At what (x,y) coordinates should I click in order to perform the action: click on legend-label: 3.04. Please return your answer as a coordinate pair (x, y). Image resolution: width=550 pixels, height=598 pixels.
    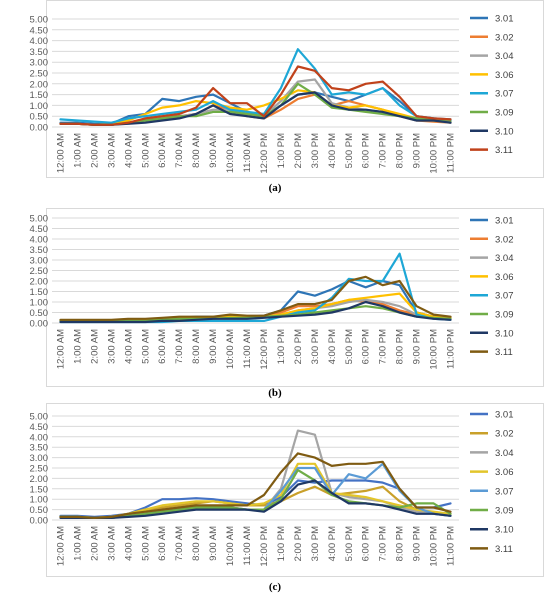
    Looking at the image, I should click on (504, 258).